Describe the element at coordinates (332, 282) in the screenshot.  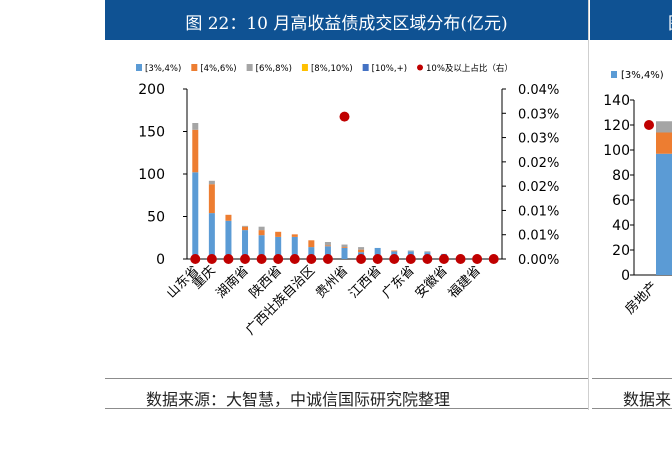
I see `x-tick-label: 贵州省` at that location.